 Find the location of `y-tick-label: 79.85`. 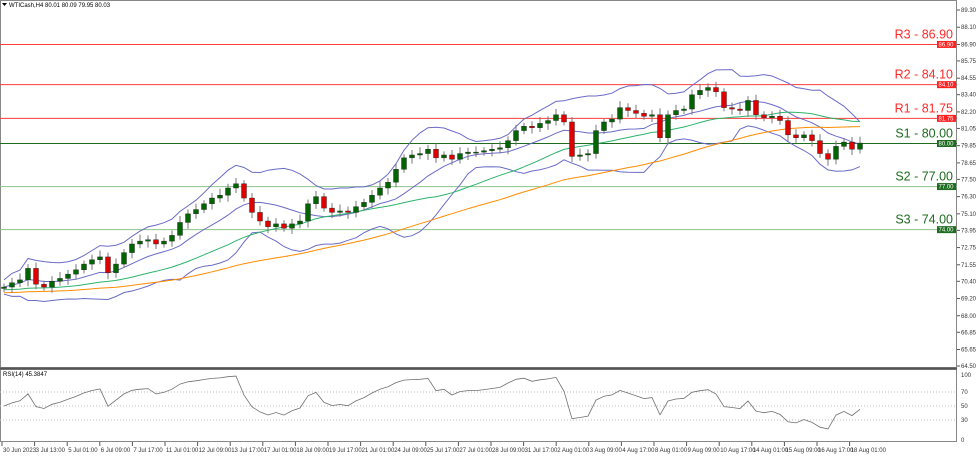

y-tick-label: 79.85 is located at coordinates (969, 147).